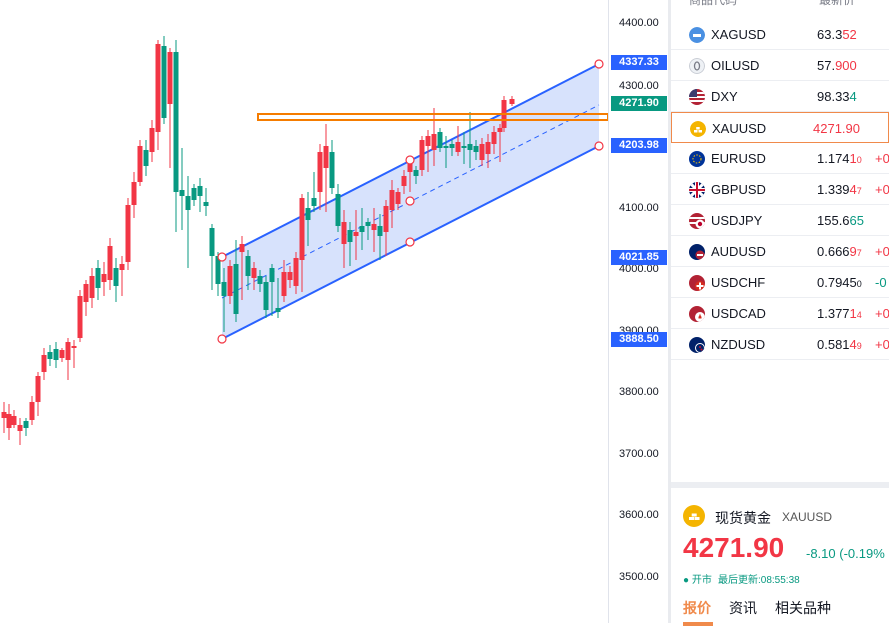 Image resolution: width=889 pixels, height=629 pixels. What do you see at coordinates (780, 251) in the screenshot?
I see `watchlist-row-audusd: AUDUSD 0.66697 +0` at bounding box center [780, 251].